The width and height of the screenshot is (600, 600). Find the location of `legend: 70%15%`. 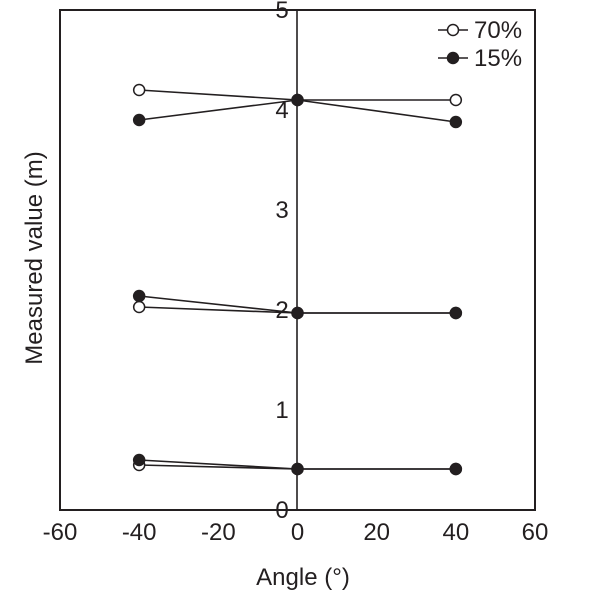

legend: 70%15% is located at coordinates (480, 44).